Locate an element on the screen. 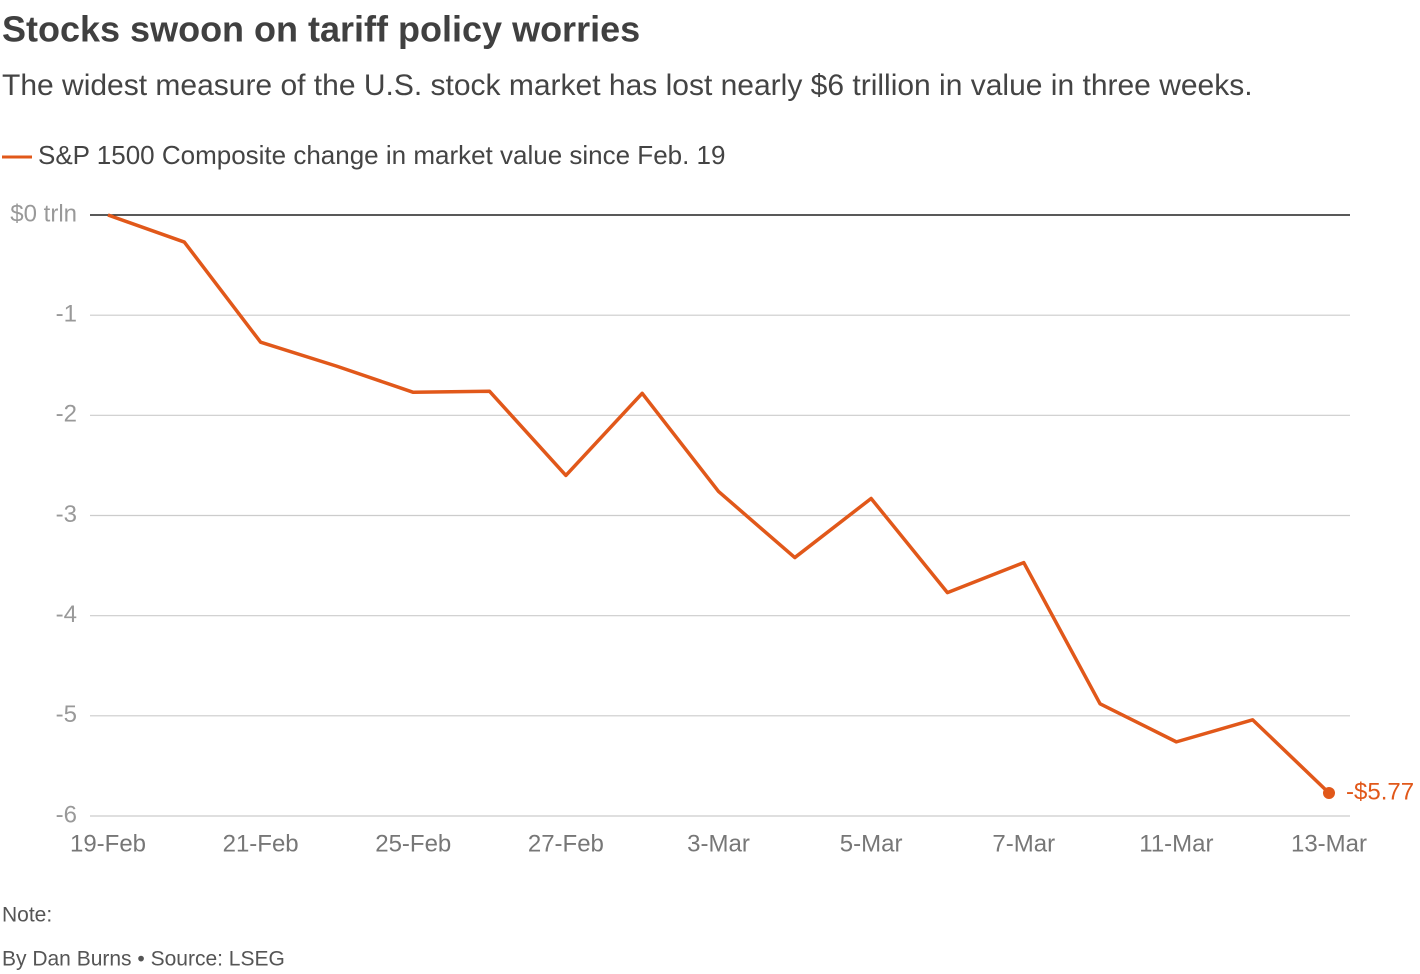 Image resolution: width=1420 pixels, height=974 pixels. x-tick-label: 21-Feb is located at coordinates (261, 843).